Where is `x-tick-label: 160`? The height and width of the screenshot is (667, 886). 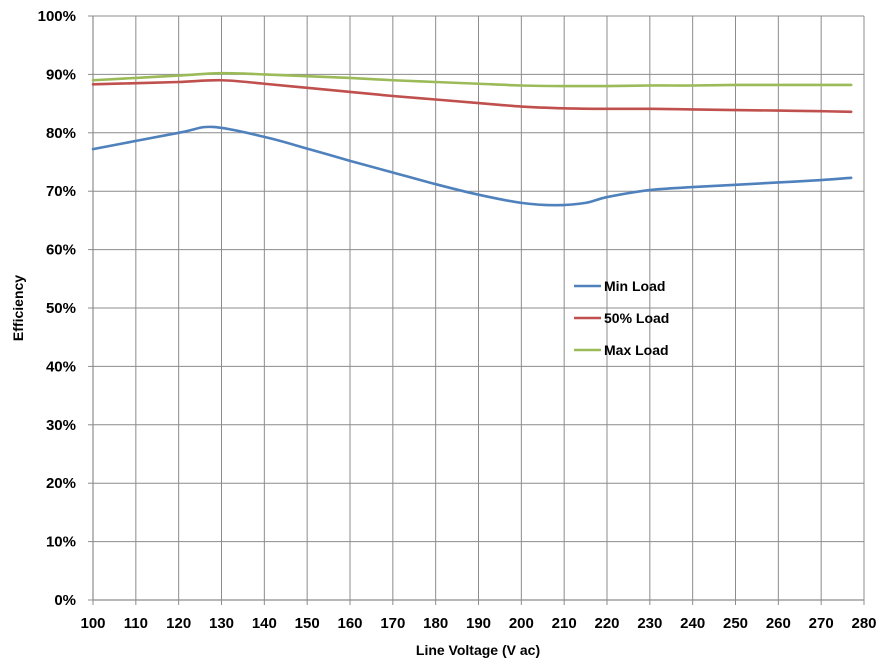
x-tick-label: 160 is located at coordinates (349, 623).